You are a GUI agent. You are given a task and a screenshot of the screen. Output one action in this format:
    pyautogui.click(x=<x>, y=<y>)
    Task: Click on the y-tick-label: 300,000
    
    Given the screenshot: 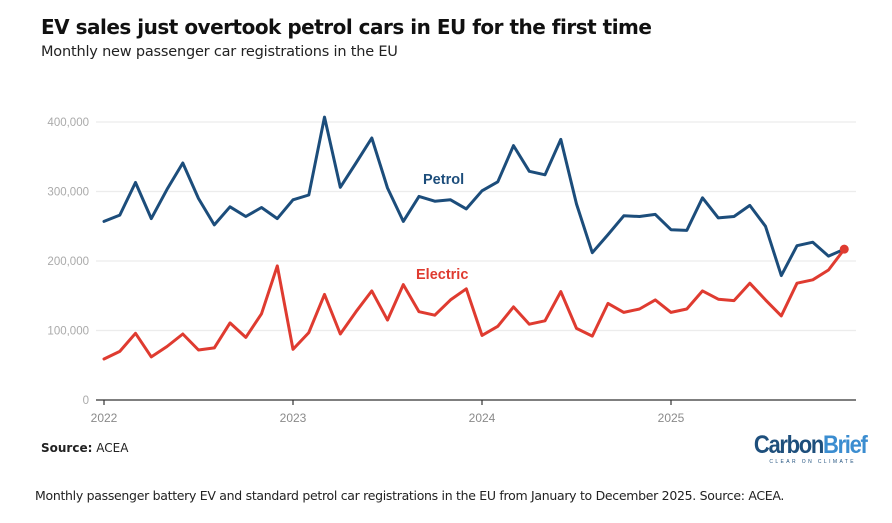 What is the action you would take?
    pyautogui.click(x=68, y=193)
    